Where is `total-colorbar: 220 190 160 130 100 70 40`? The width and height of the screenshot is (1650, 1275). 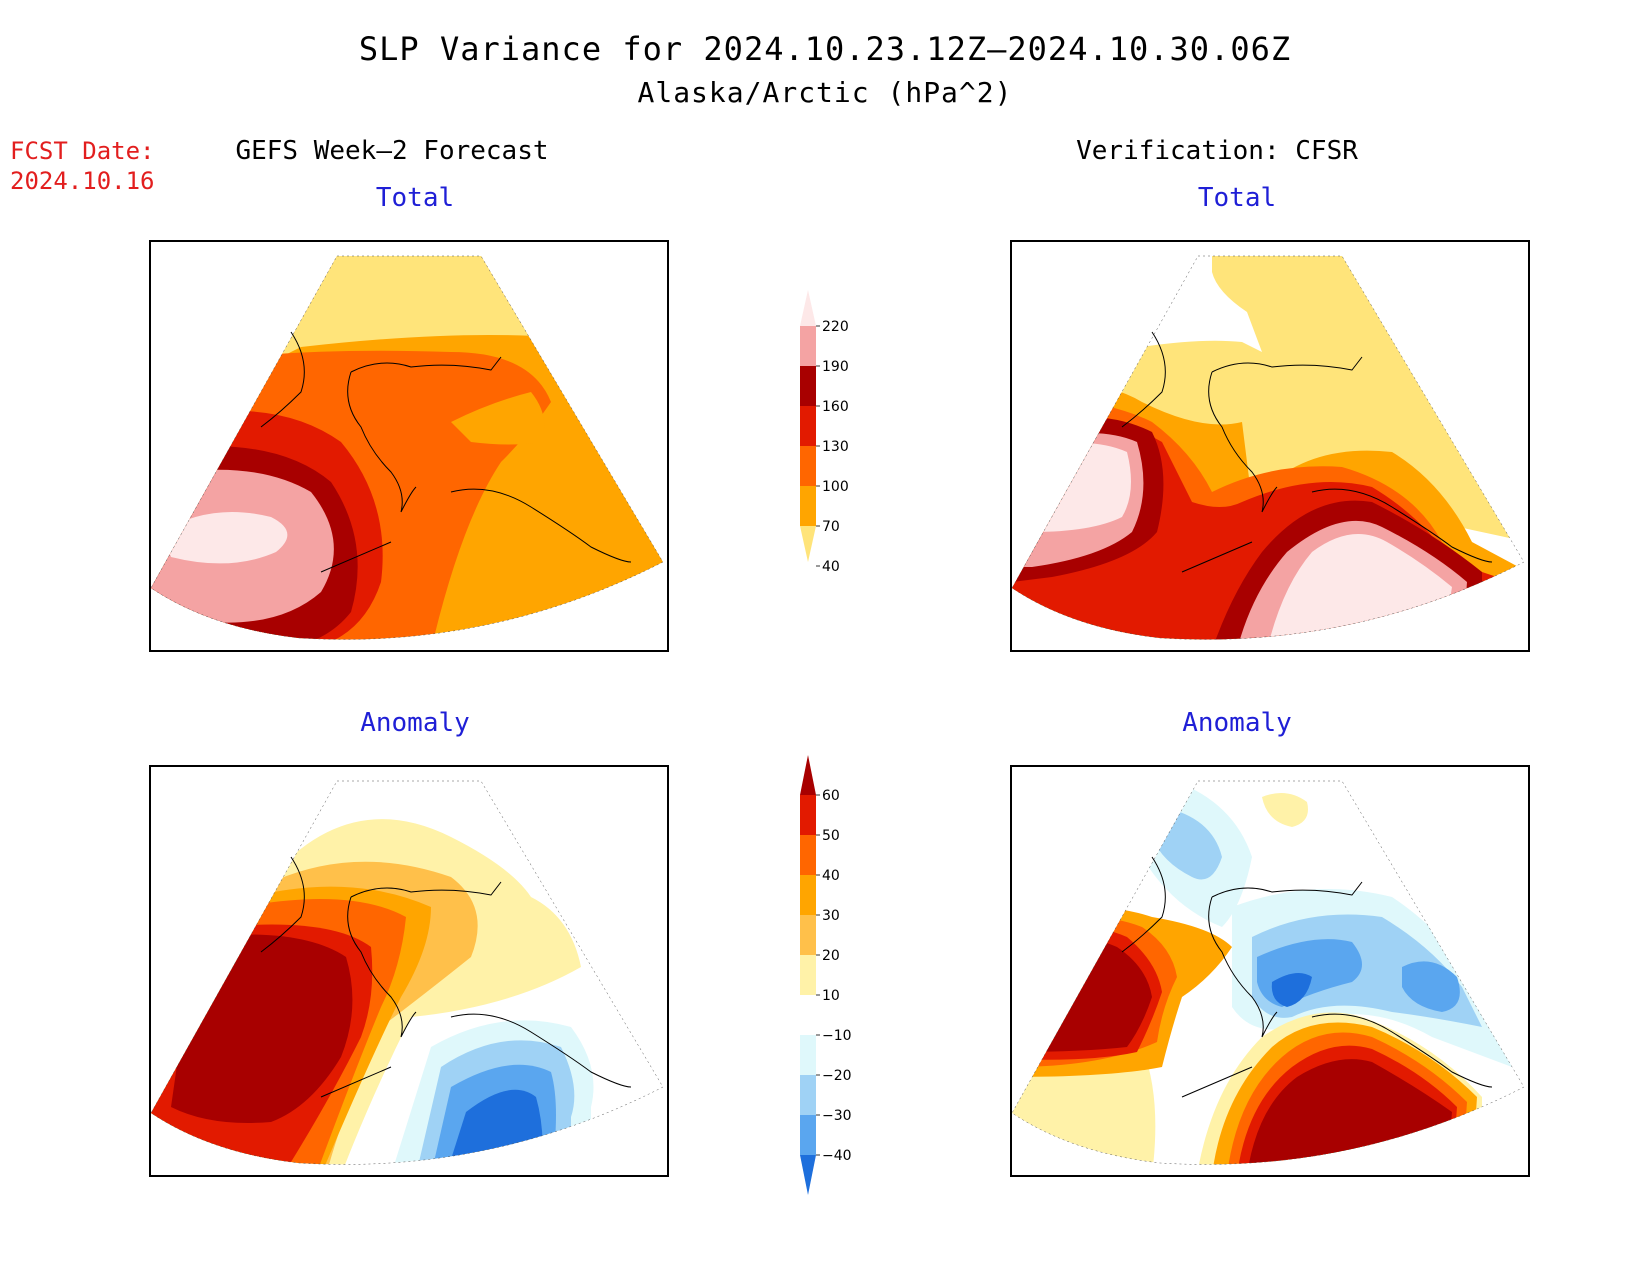
total-colorbar: 220 190 160 130 100 70 40 is located at coordinates (824, 432).